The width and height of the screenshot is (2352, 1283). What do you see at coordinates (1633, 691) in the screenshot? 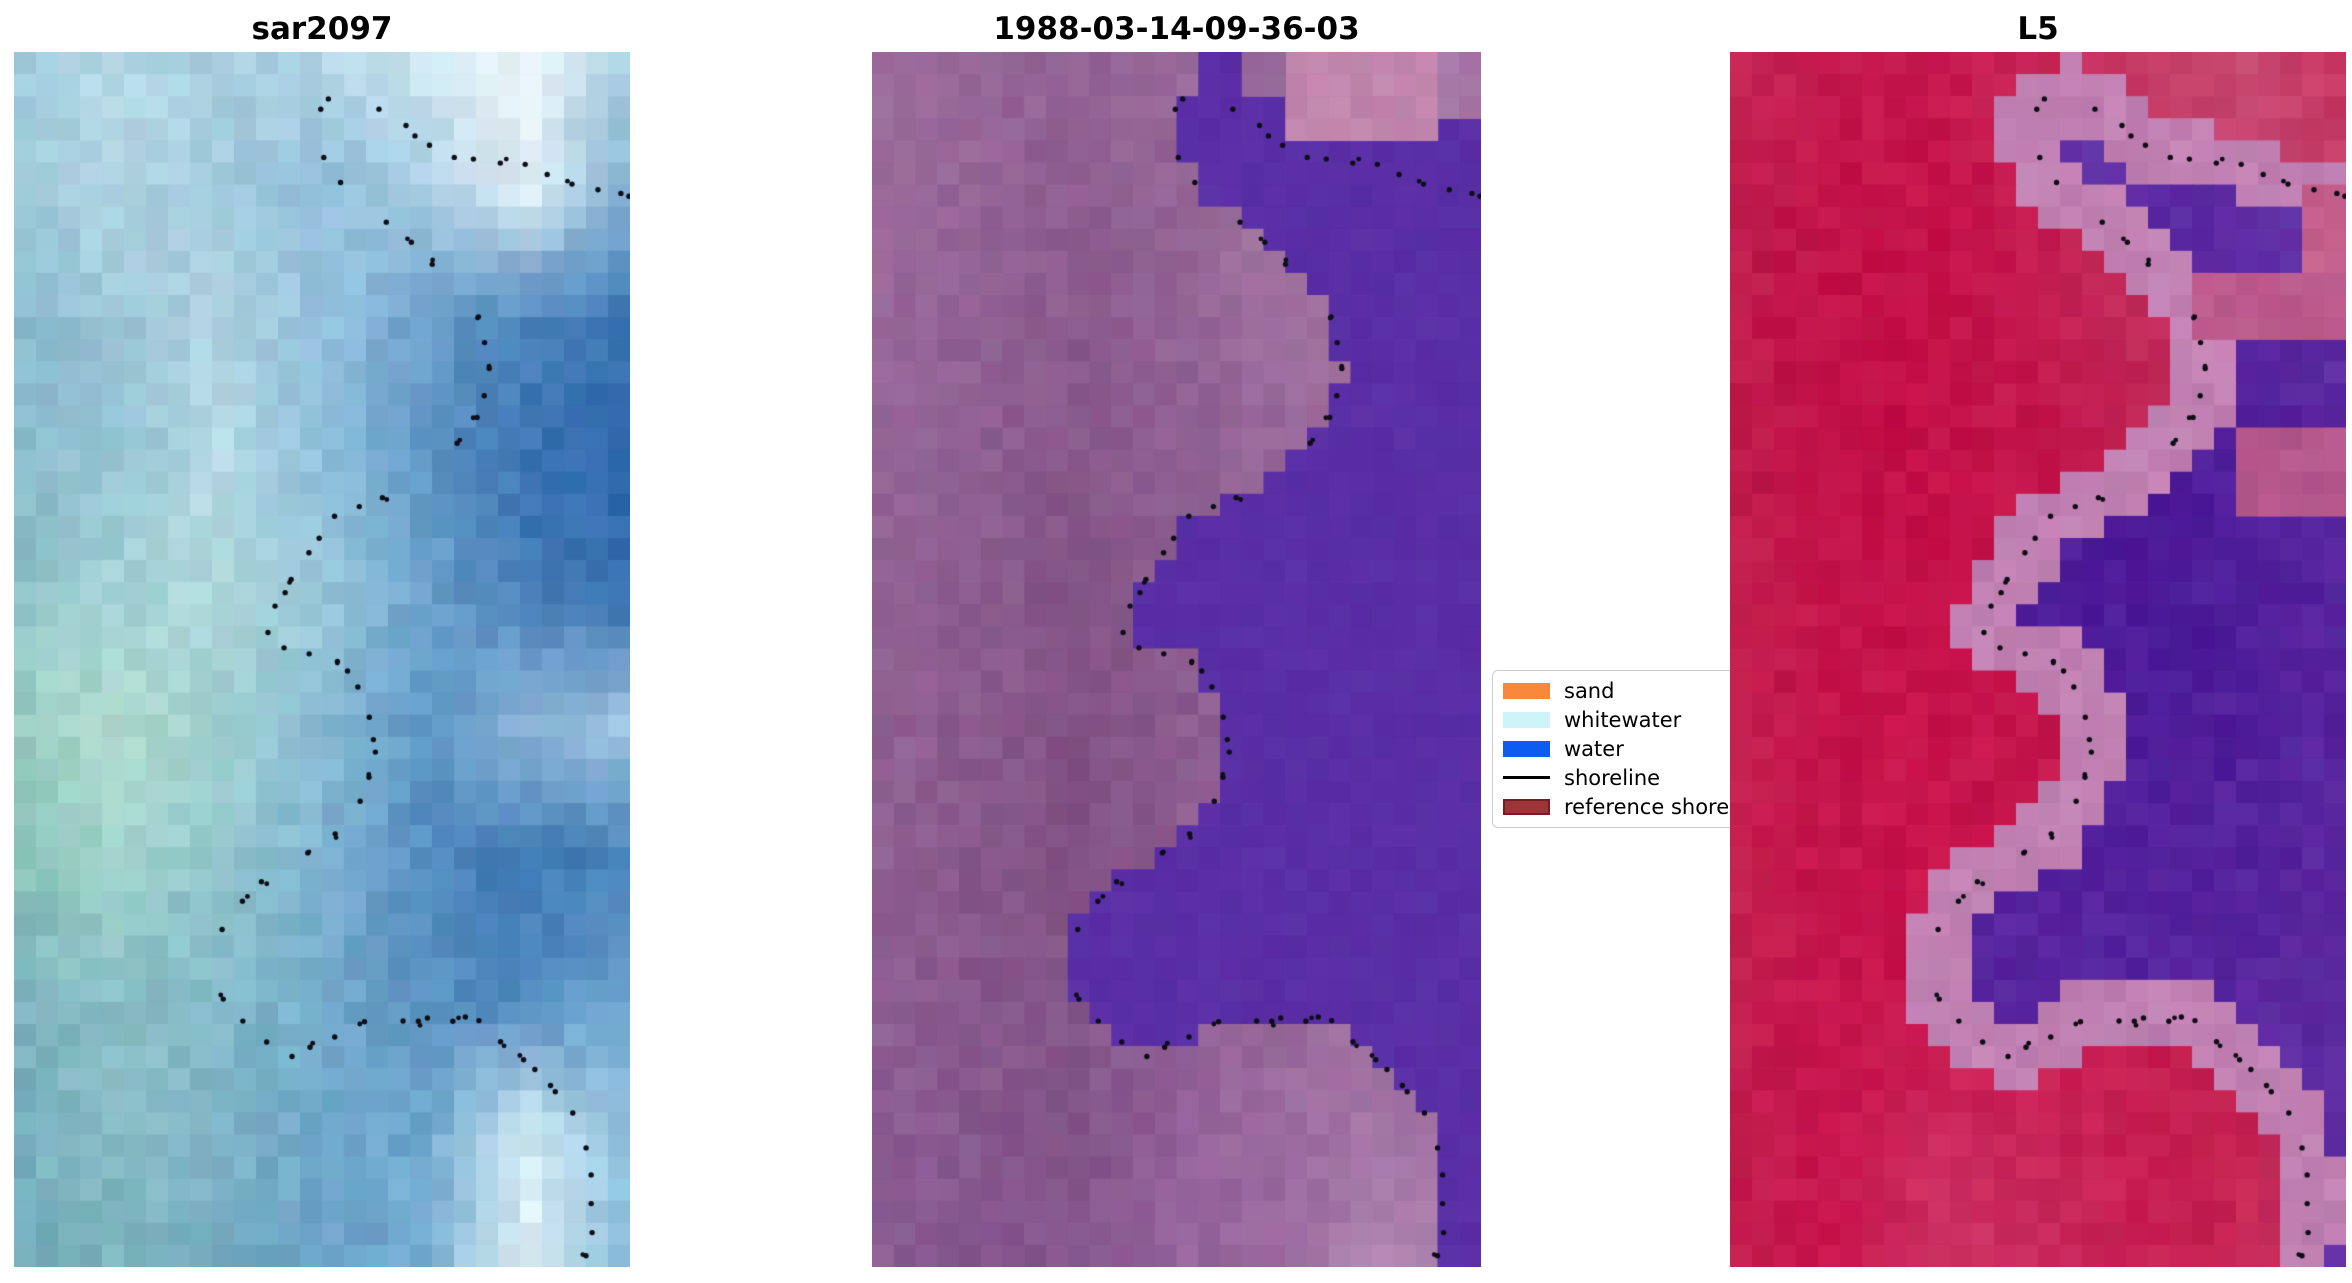
I see `legend-entry-sand: sand` at bounding box center [1633, 691].